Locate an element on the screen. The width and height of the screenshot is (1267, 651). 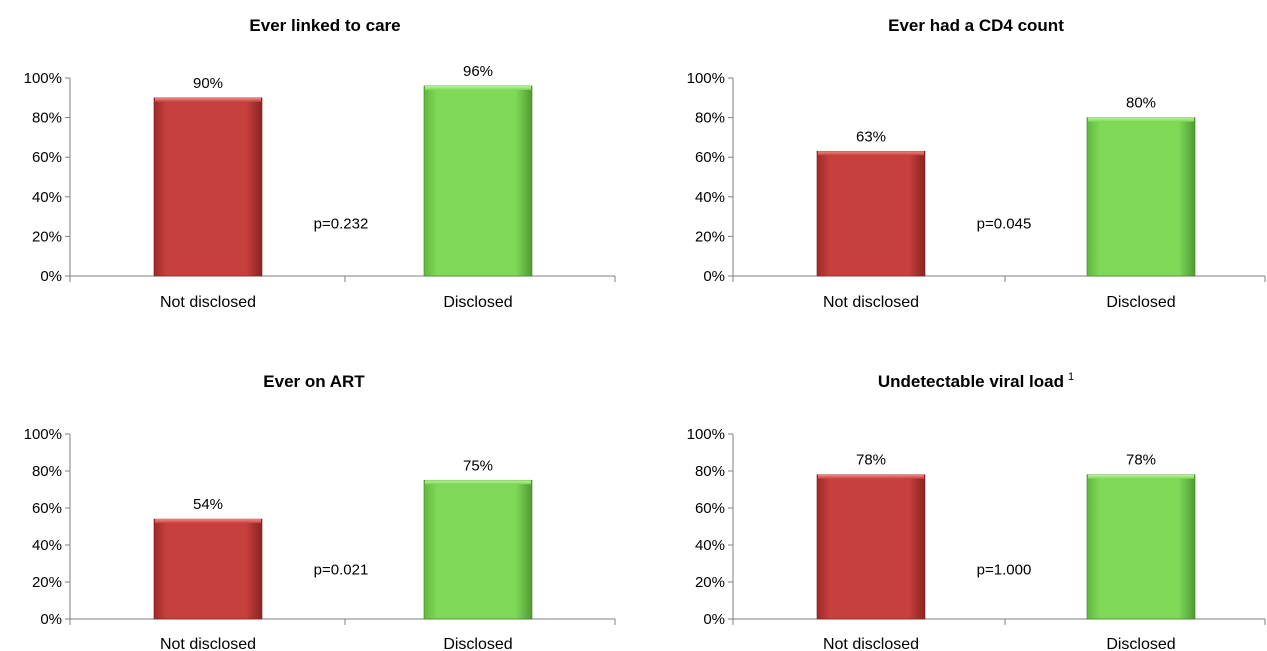
title-superscript: 1 is located at coordinates (1071, 377).